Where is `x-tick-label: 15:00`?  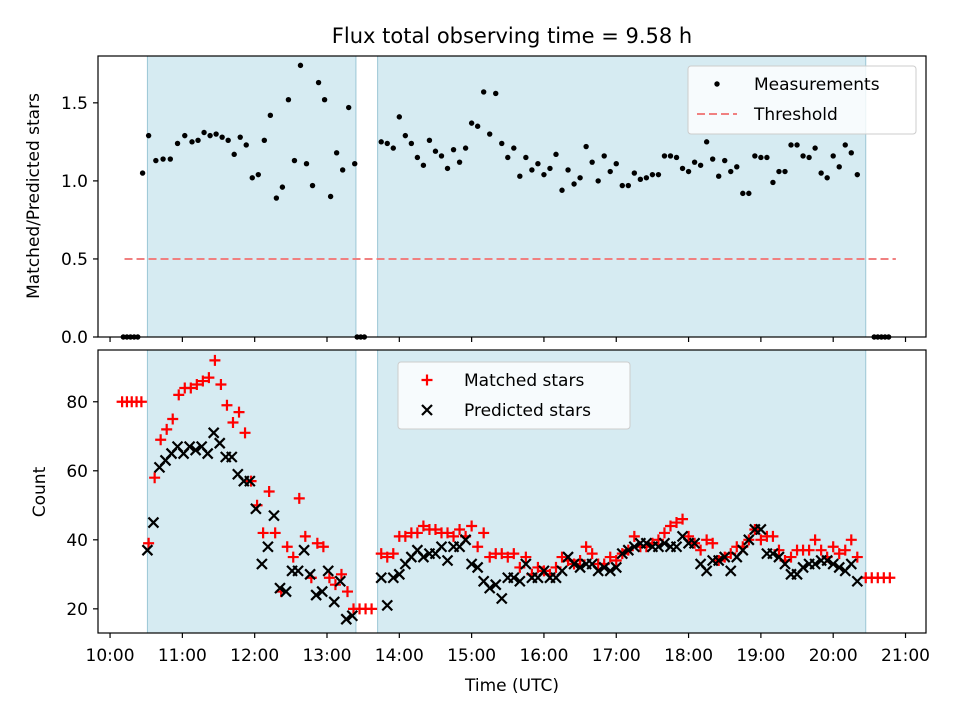 x-tick-label: 15:00 is located at coordinates (471, 656).